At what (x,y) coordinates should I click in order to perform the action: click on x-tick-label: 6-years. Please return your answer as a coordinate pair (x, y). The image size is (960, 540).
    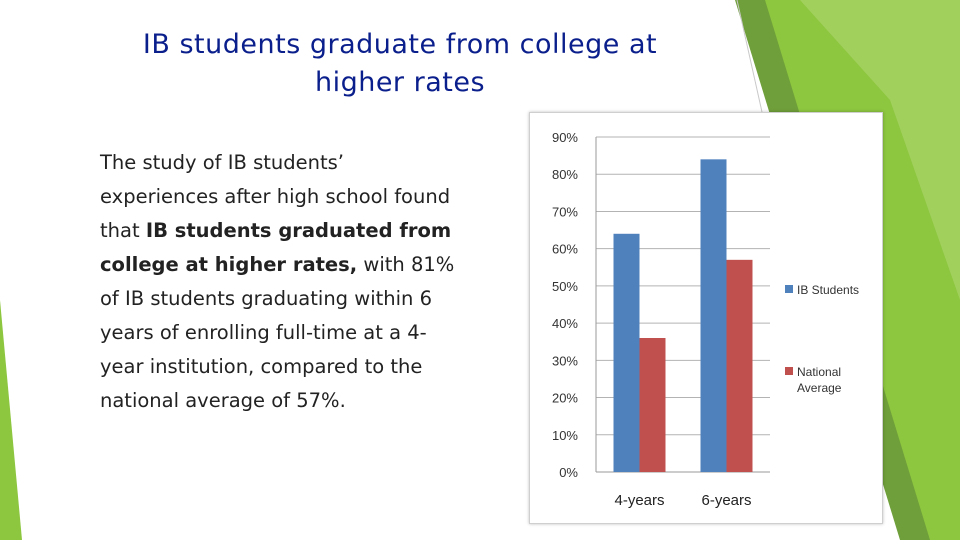
    Looking at the image, I should click on (726, 500).